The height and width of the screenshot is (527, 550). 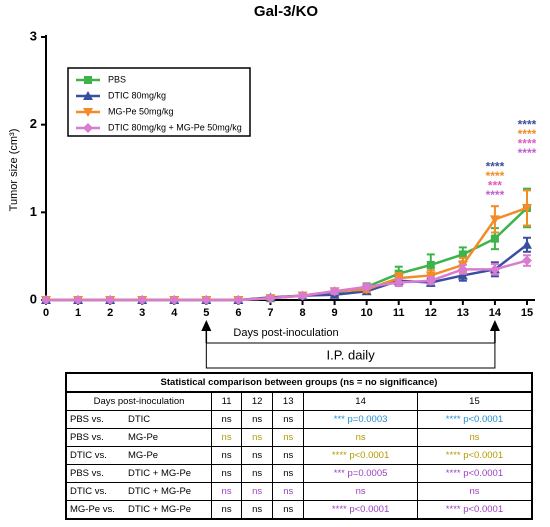 I want to click on x-tick-label: 2, so click(x=110, y=313).